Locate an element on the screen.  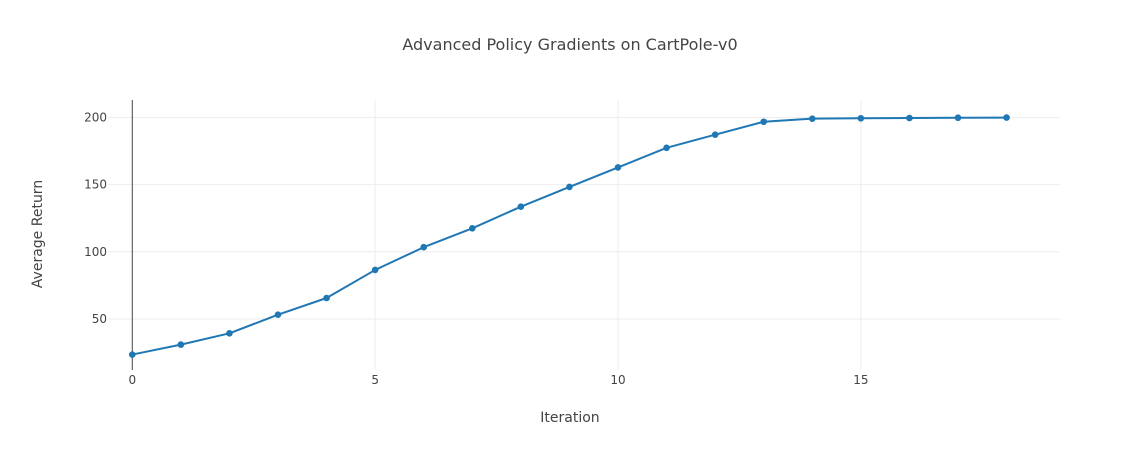
x-tick-label-15: 15 is located at coordinates (860, 380).